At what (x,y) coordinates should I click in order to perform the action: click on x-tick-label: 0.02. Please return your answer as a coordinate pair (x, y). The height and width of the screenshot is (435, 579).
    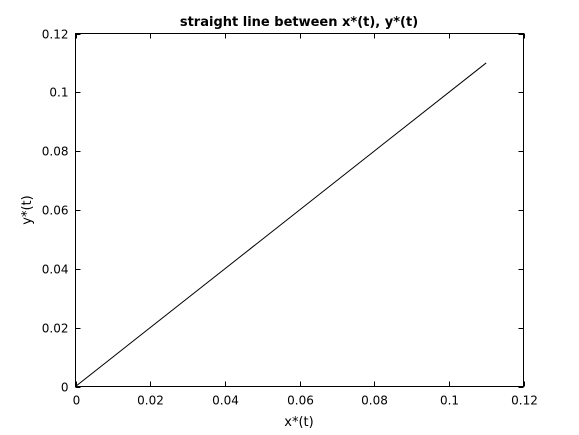
    Looking at the image, I should click on (150, 401).